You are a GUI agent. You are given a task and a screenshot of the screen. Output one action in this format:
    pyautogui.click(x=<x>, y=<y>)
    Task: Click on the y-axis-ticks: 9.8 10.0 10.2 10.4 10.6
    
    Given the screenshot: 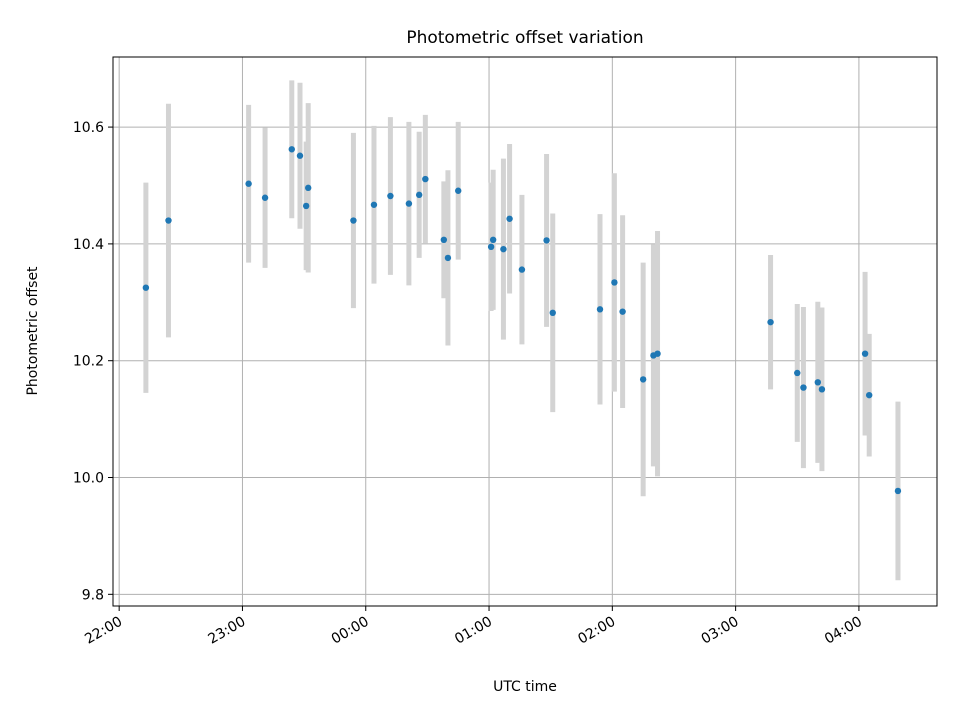 What is the action you would take?
    pyautogui.click(x=93, y=361)
    